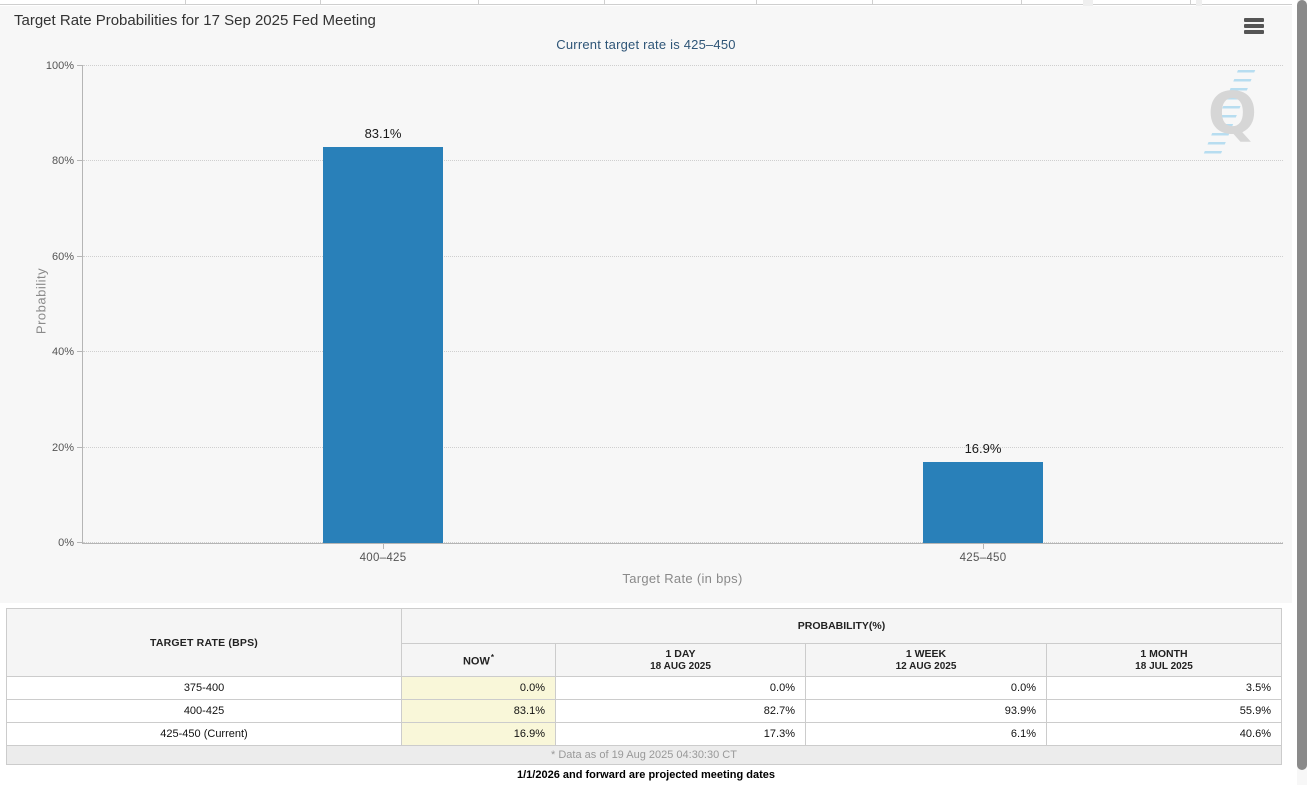 The image size is (1307, 785). I want to click on rate-cell: 400-425, so click(204, 711).